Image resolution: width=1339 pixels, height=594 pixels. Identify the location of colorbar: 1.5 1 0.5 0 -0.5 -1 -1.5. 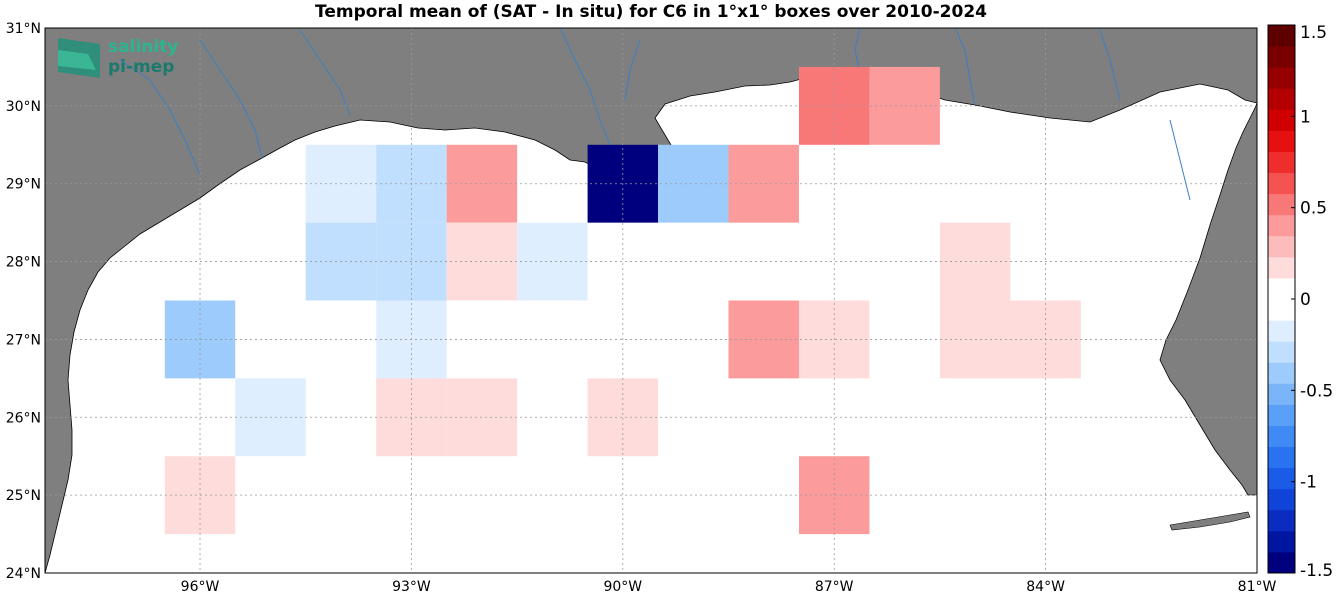
(1300, 302).